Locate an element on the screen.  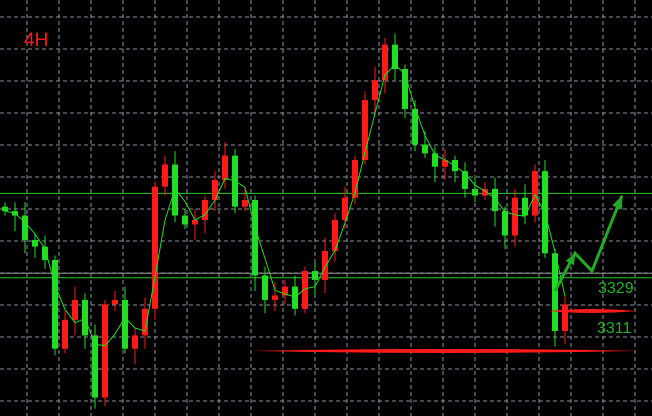
projection-arrow is located at coordinates (588, 243).